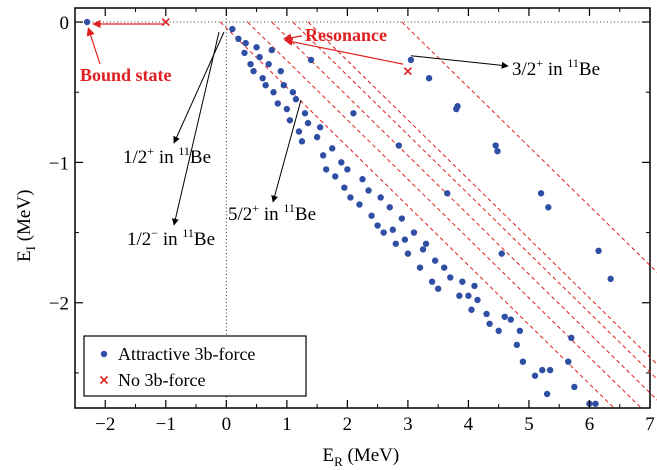 This screenshot has width=657, height=470. What do you see at coordinates (227, 424) in the screenshot?
I see `x-tick-label: 0` at bounding box center [227, 424].